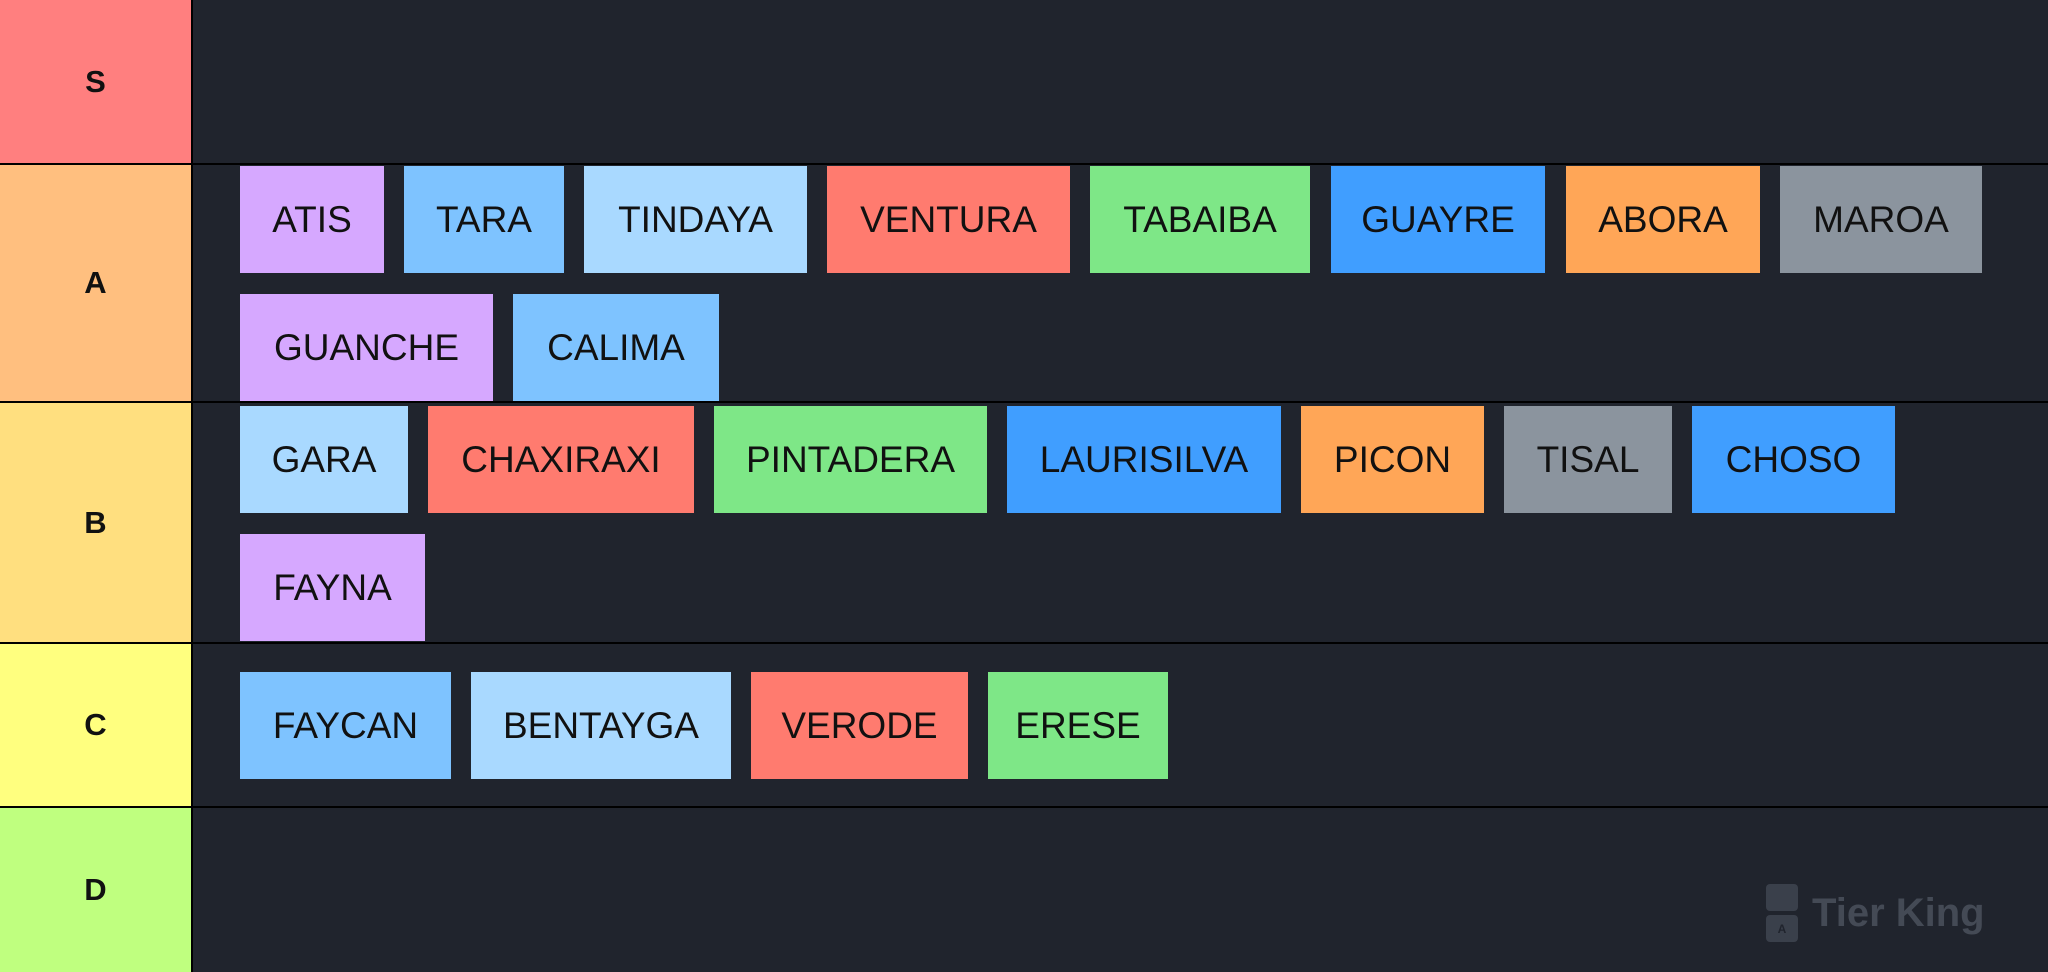 The height and width of the screenshot is (972, 2048). I want to click on tier-item: MAROA, so click(1881, 219).